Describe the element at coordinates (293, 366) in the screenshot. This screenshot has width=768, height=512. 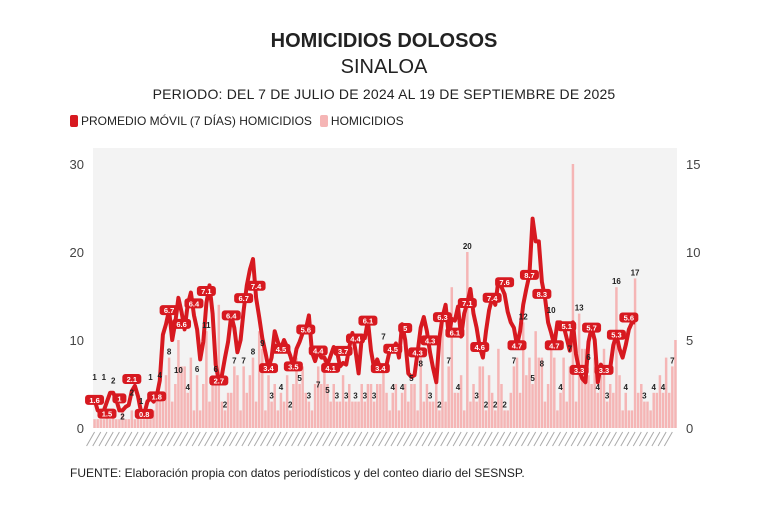
I see `ma-data-label: 3.5` at that location.